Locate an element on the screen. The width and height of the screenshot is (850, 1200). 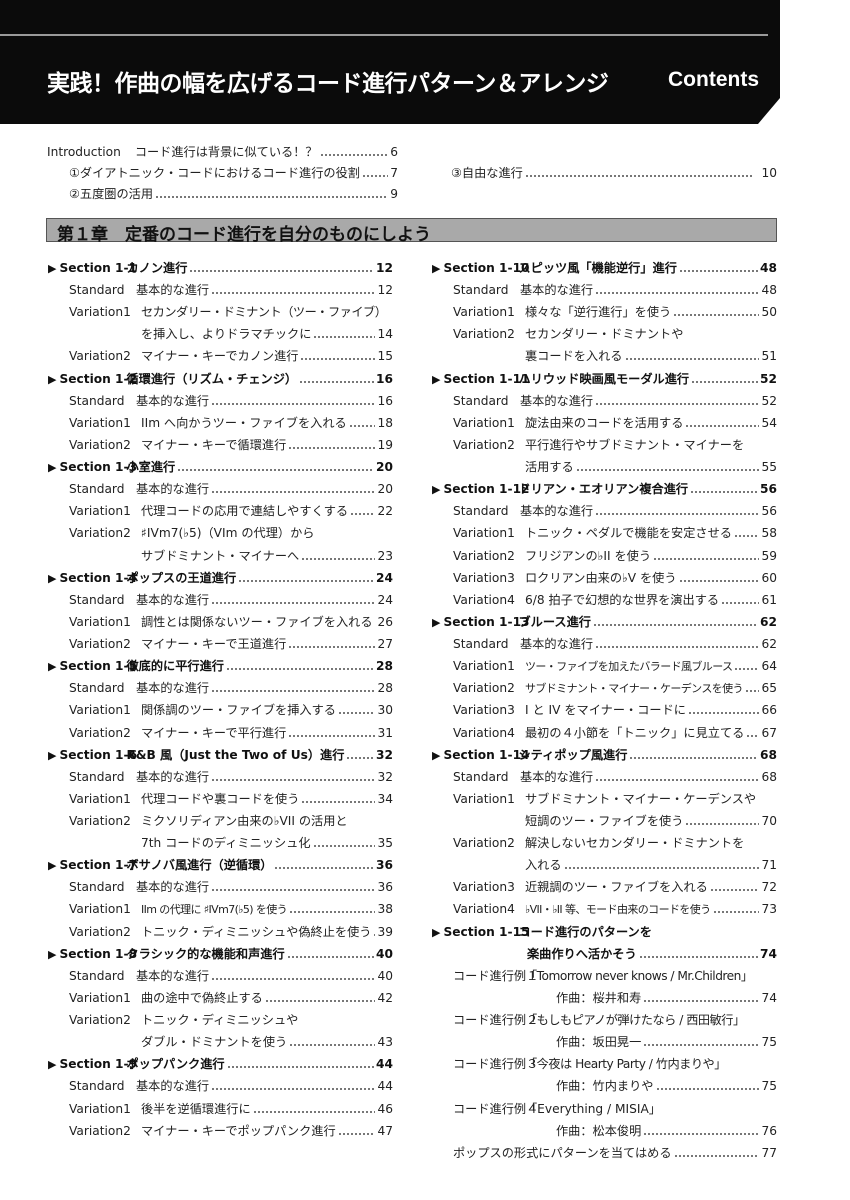
subsection-label: Variation3 is located at coordinates (484, 577).